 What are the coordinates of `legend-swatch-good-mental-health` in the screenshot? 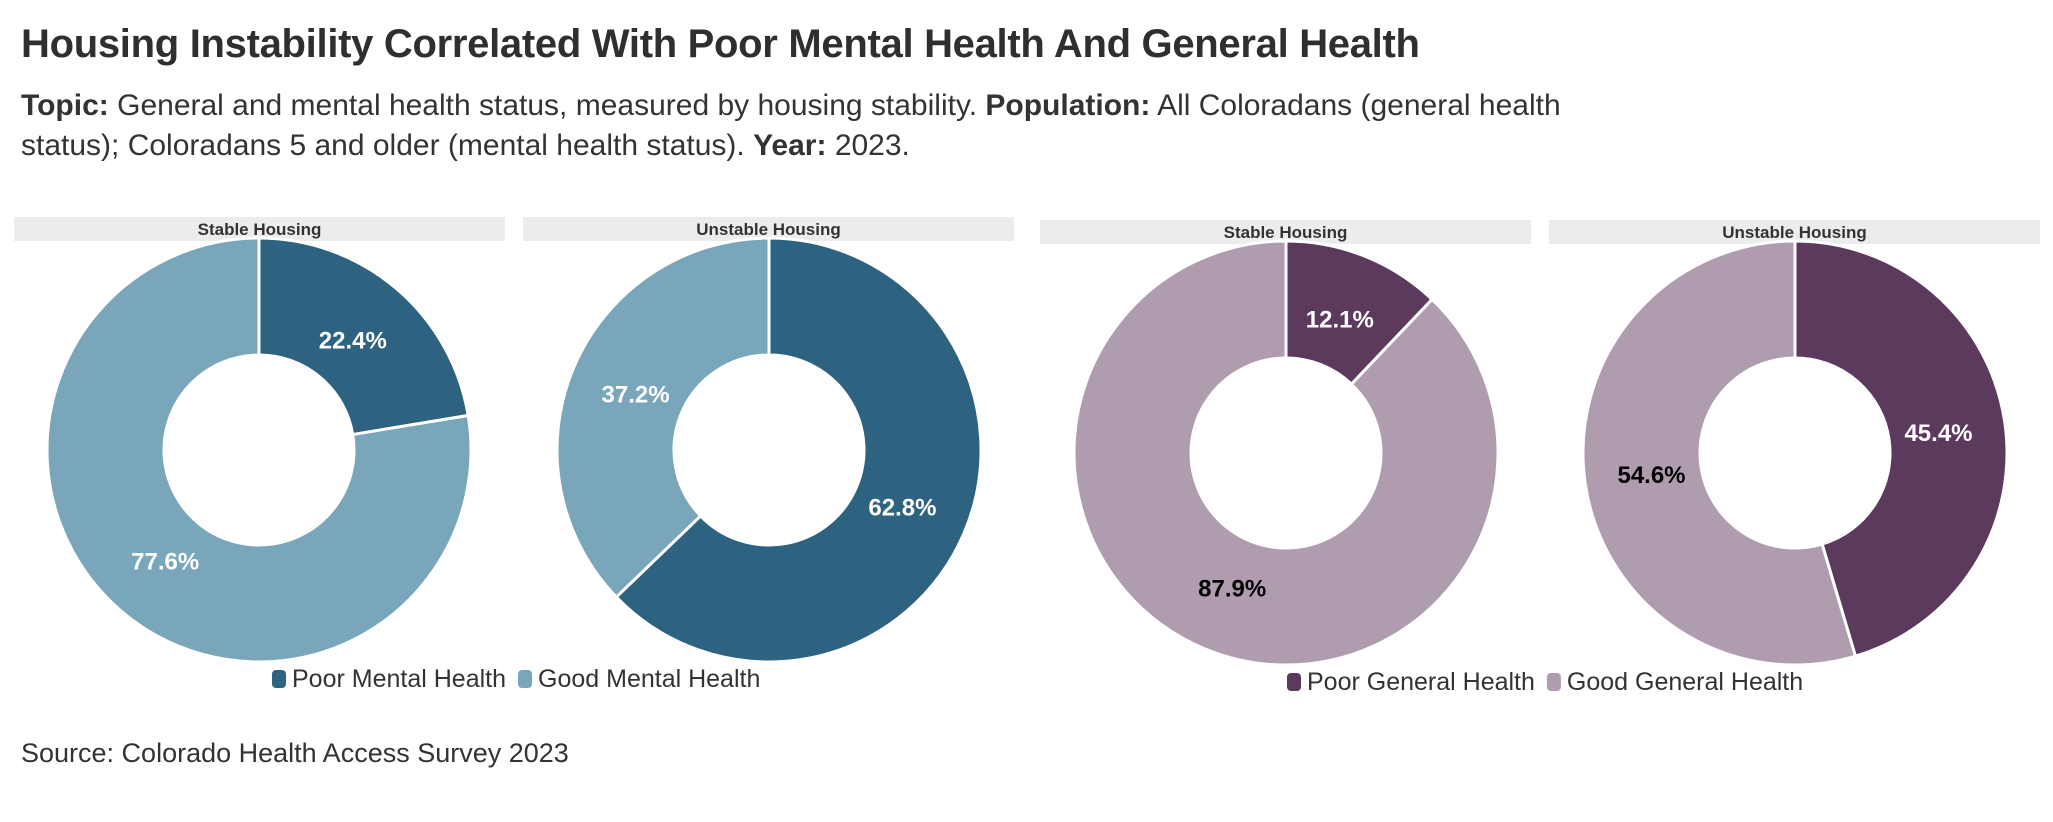 It's located at (525, 679).